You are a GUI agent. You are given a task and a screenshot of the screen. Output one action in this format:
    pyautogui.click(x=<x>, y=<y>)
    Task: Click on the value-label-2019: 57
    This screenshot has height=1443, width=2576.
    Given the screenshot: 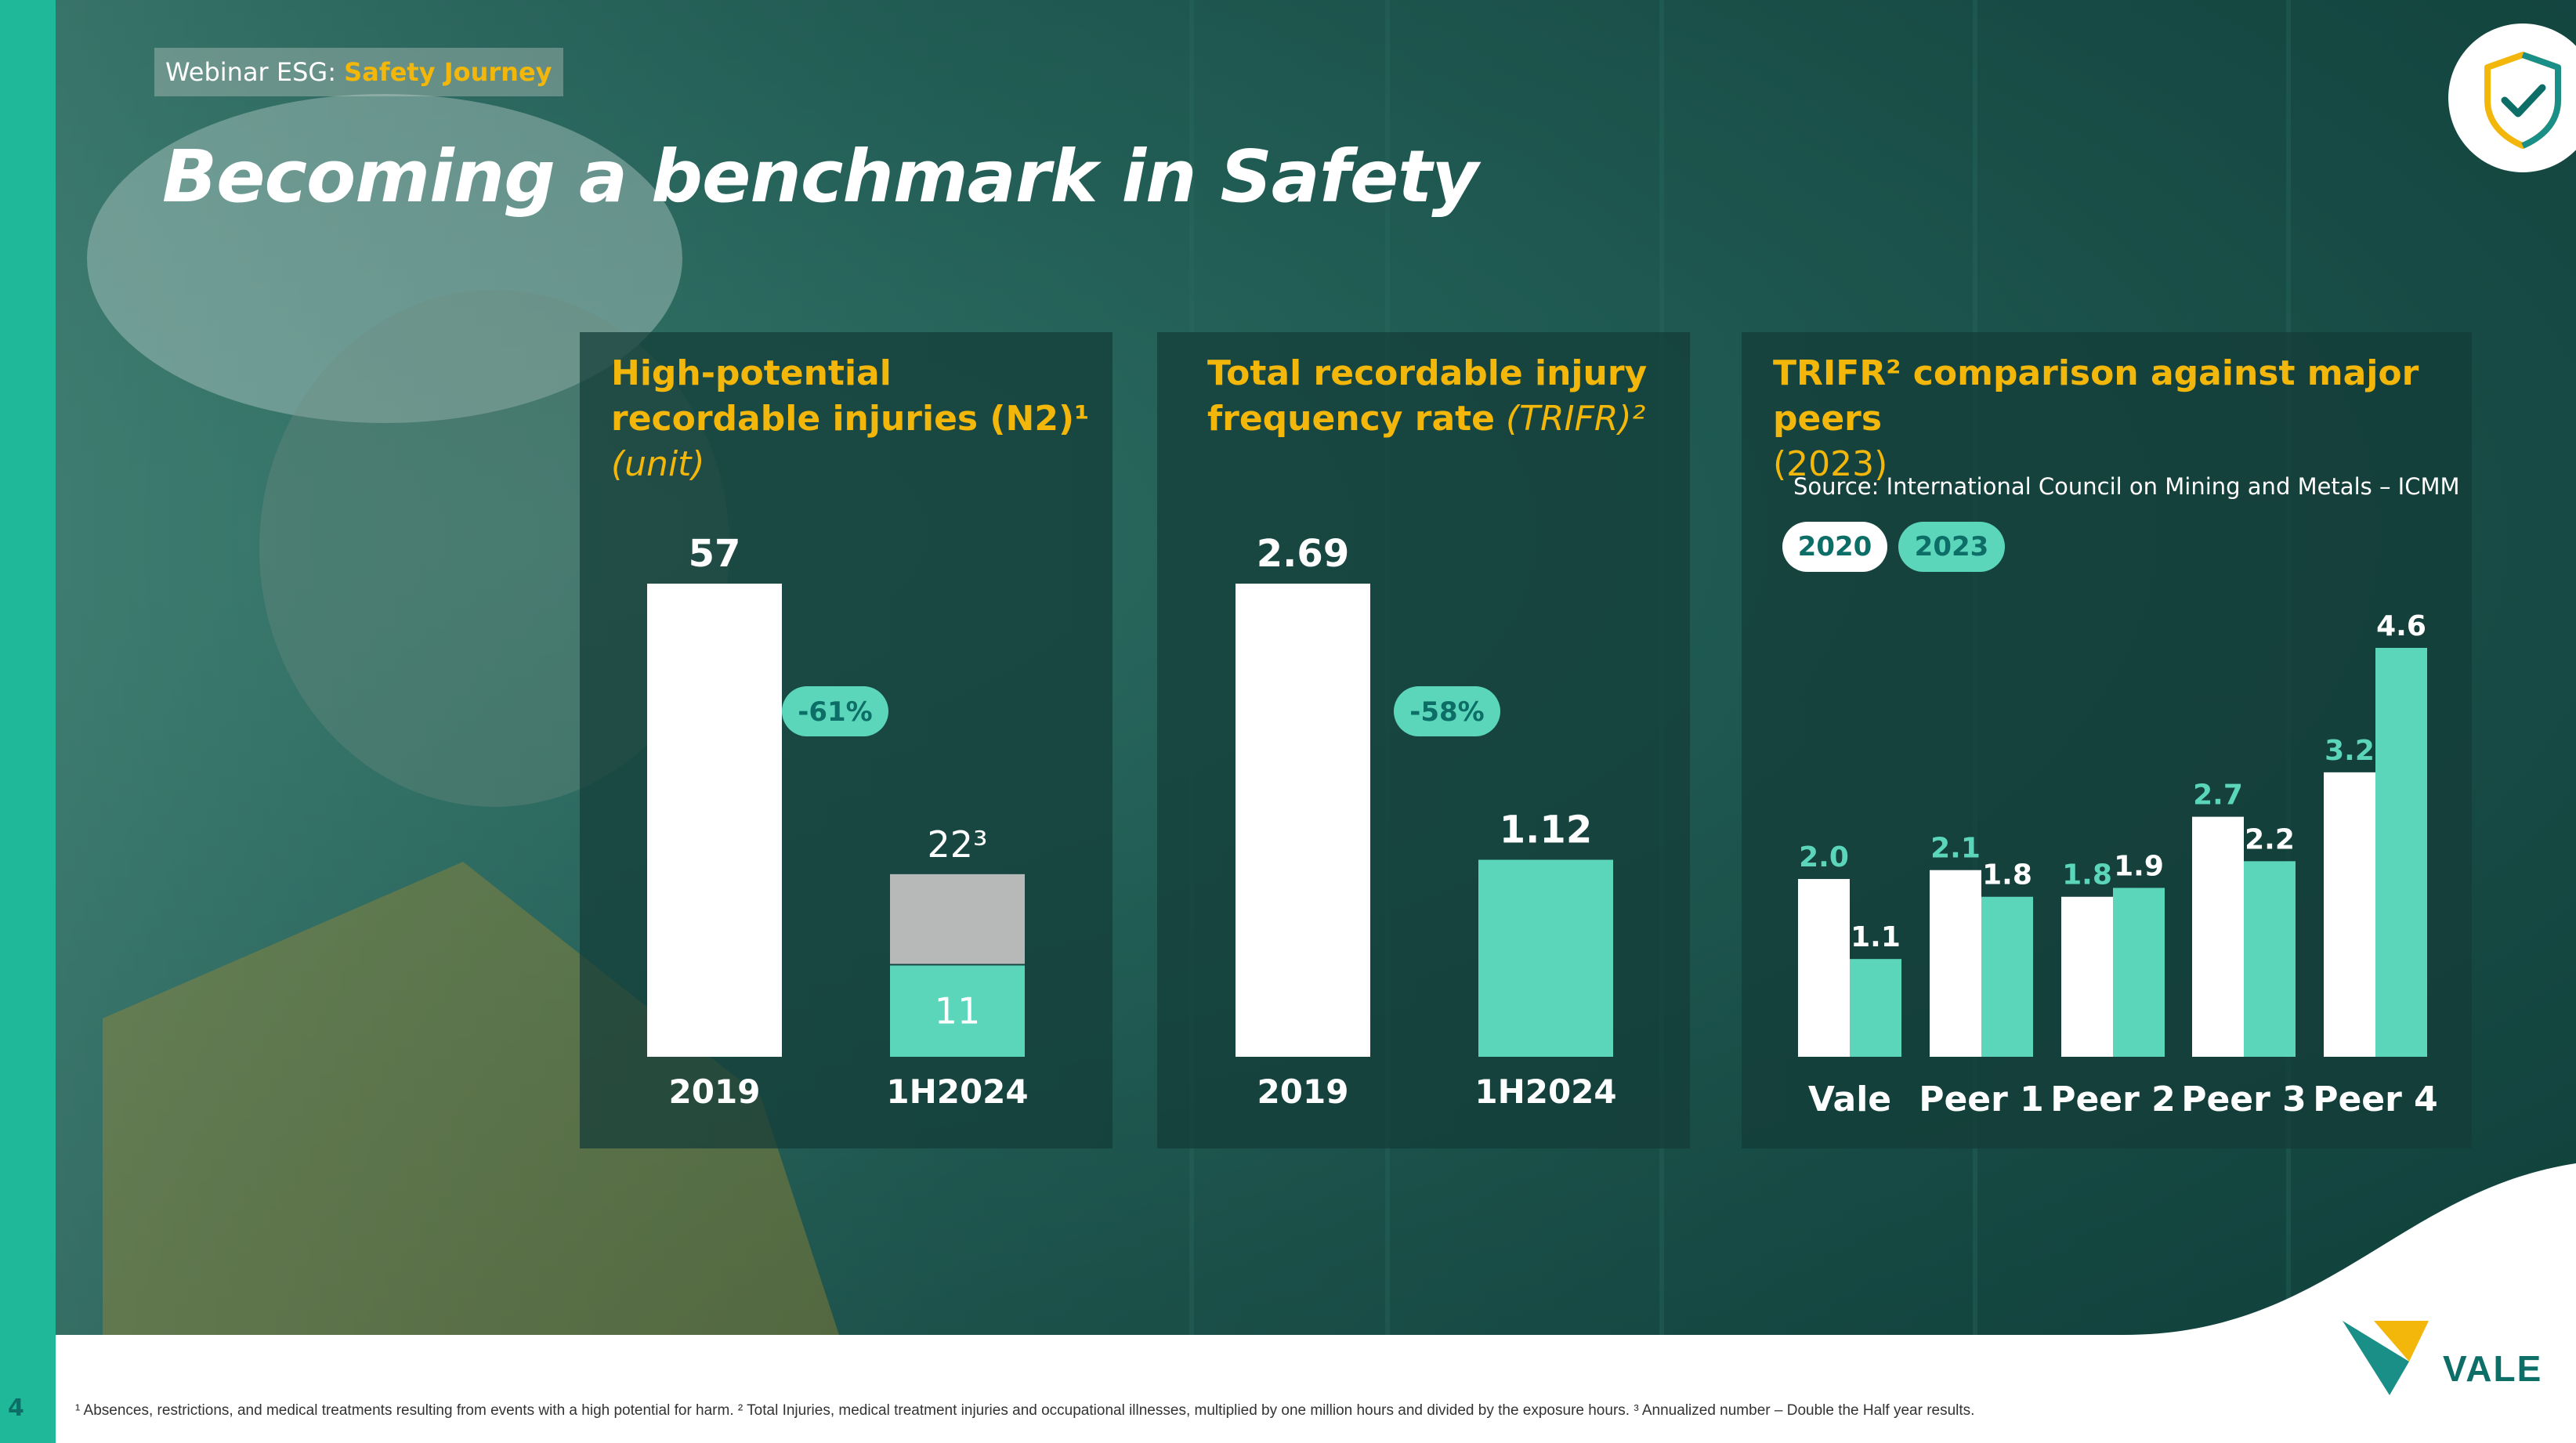 What is the action you would take?
    pyautogui.click(x=715, y=554)
    